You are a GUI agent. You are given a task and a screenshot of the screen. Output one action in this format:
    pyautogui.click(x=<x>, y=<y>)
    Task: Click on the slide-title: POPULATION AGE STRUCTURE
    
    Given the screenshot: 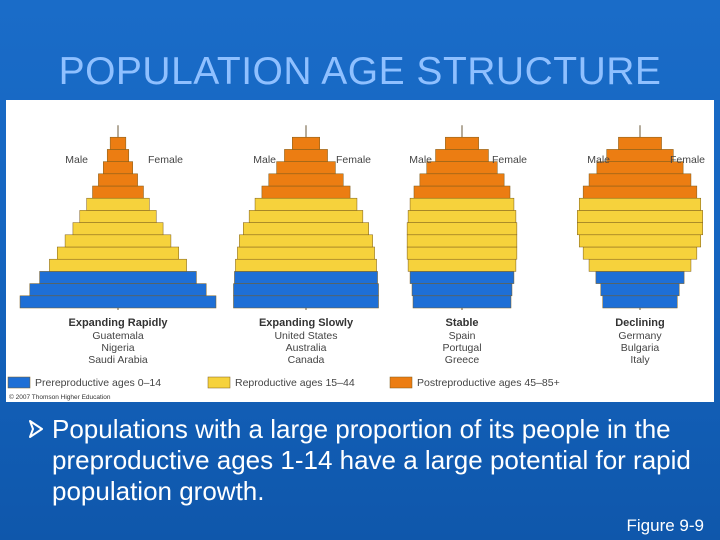 What is the action you would take?
    pyautogui.click(x=360, y=71)
    